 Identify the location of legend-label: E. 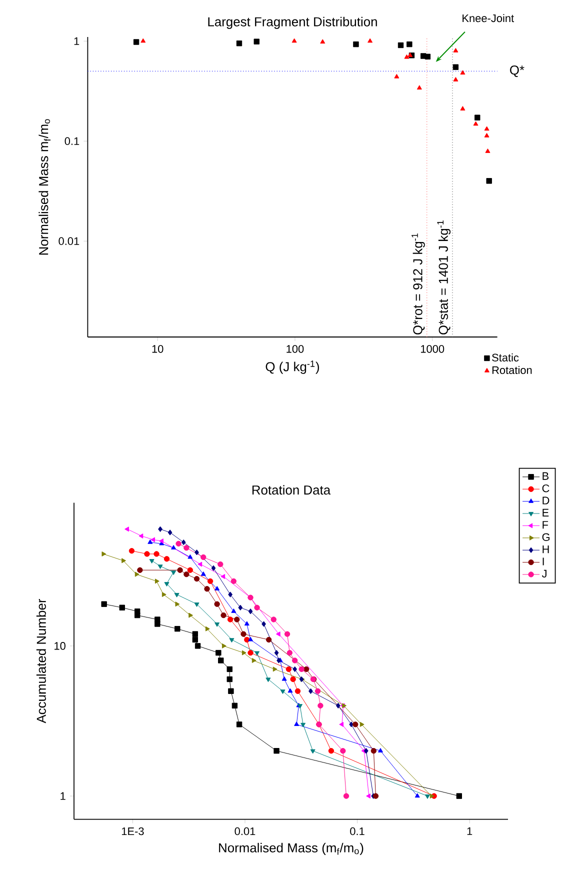
(545, 512).